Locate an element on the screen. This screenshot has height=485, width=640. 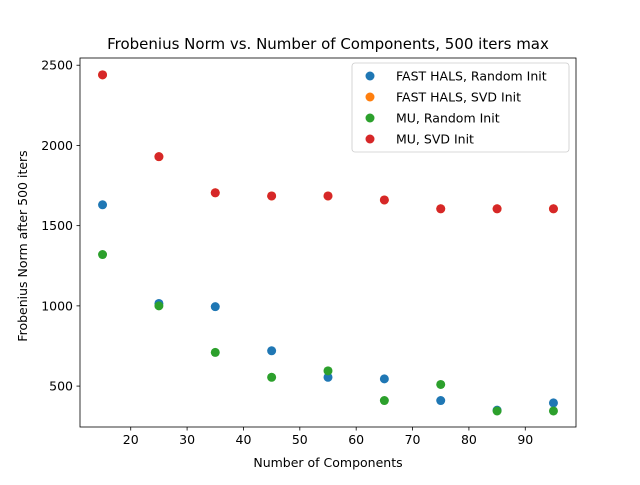
y-tick-label: 1500 is located at coordinates (57, 225).